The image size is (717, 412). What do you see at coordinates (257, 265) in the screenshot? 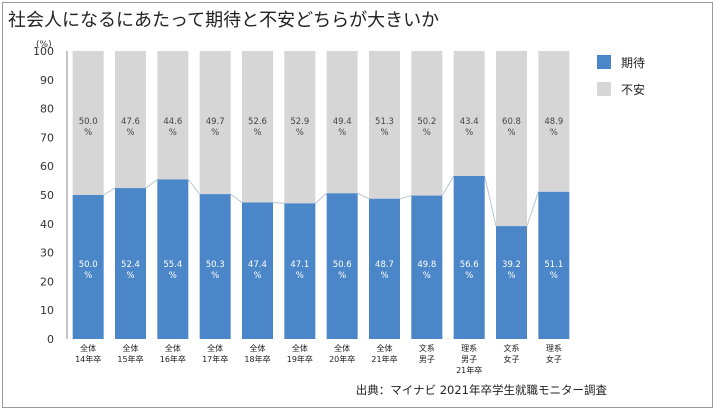
I see `value-label-expectation: 47.4` at bounding box center [257, 265].